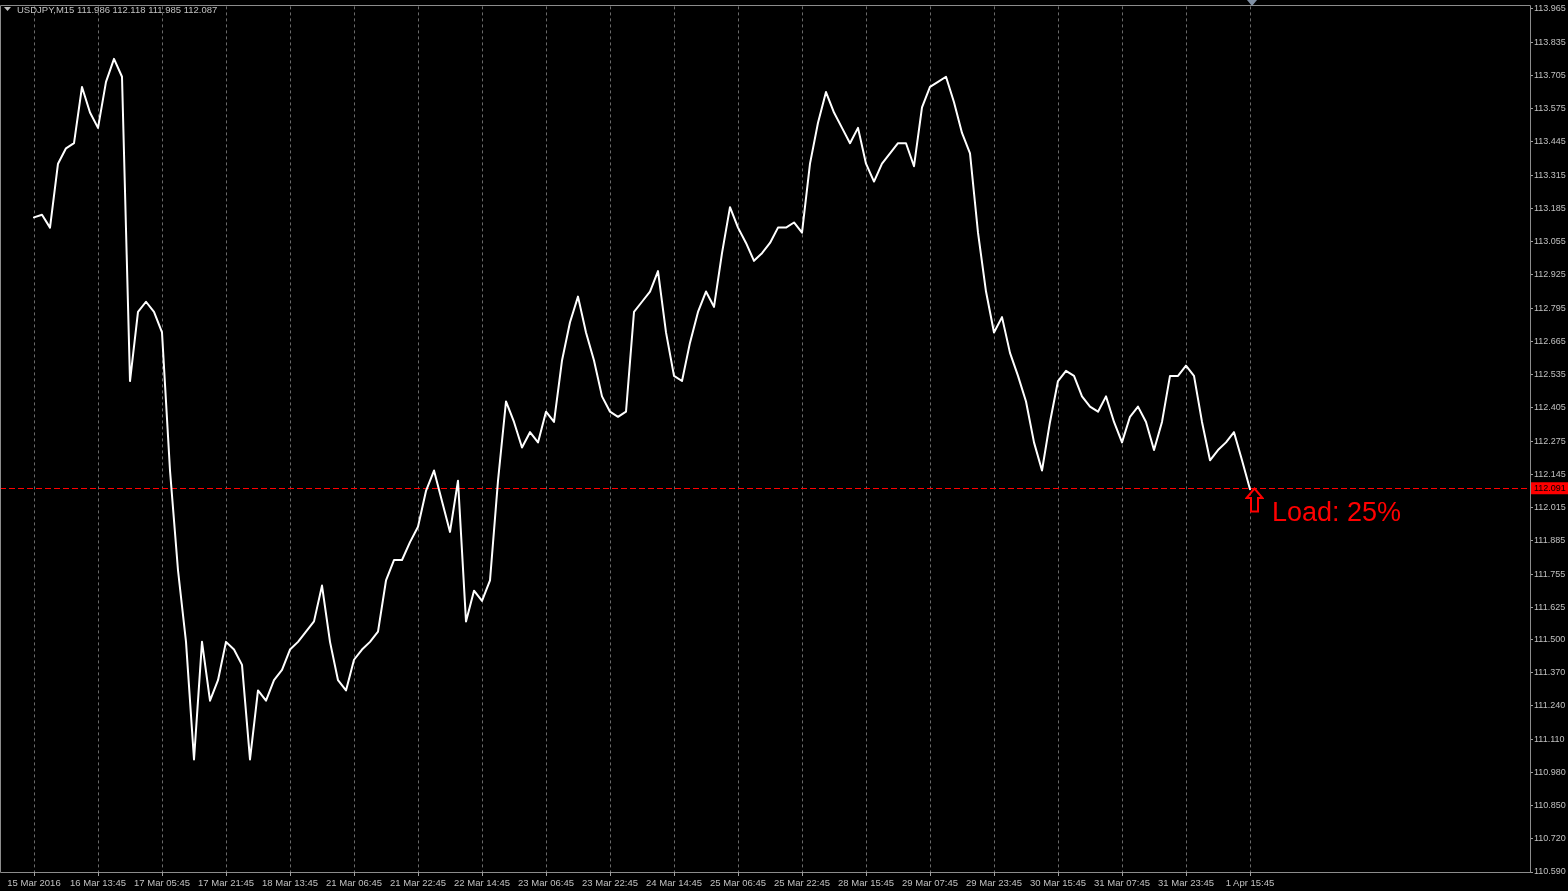 The height and width of the screenshot is (891, 1568). What do you see at coordinates (1550, 407) in the screenshot?
I see `y-tick-label: 112.405` at bounding box center [1550, 407].